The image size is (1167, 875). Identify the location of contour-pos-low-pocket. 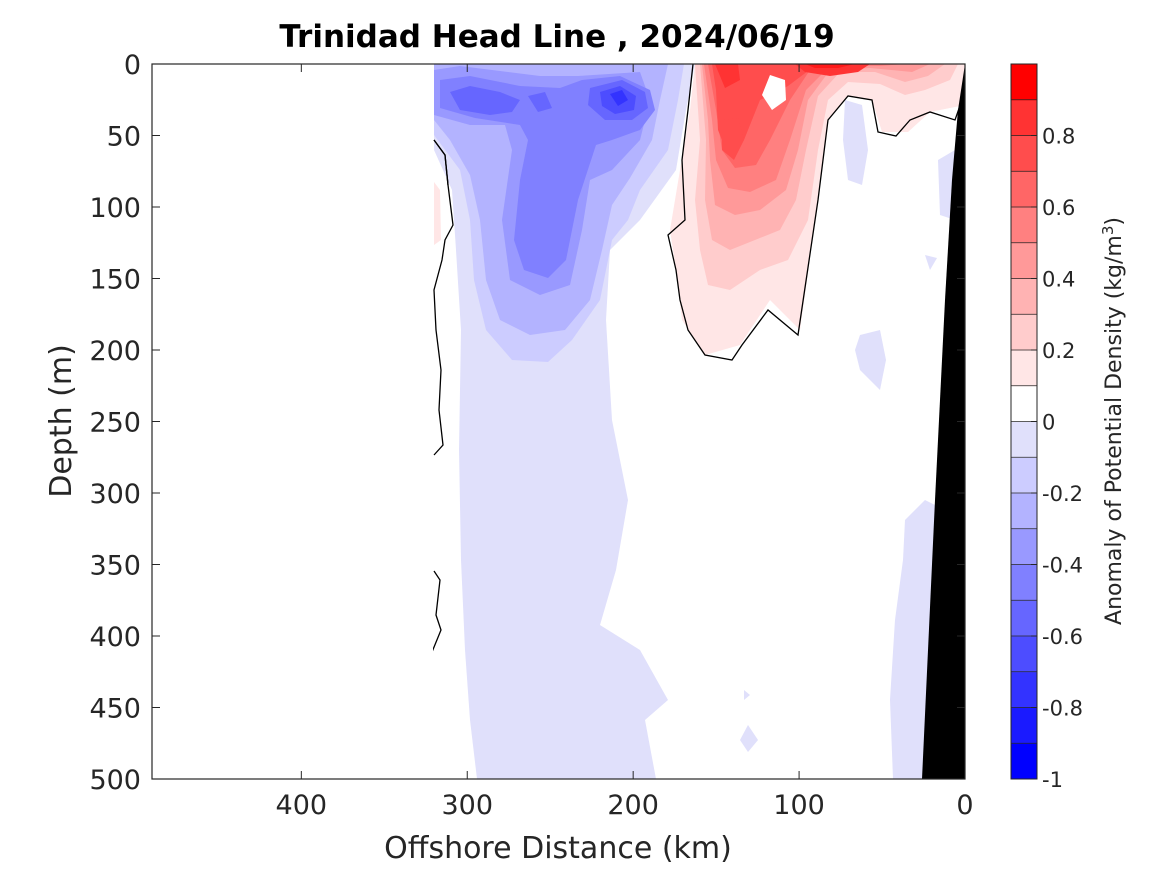
(774, 92).